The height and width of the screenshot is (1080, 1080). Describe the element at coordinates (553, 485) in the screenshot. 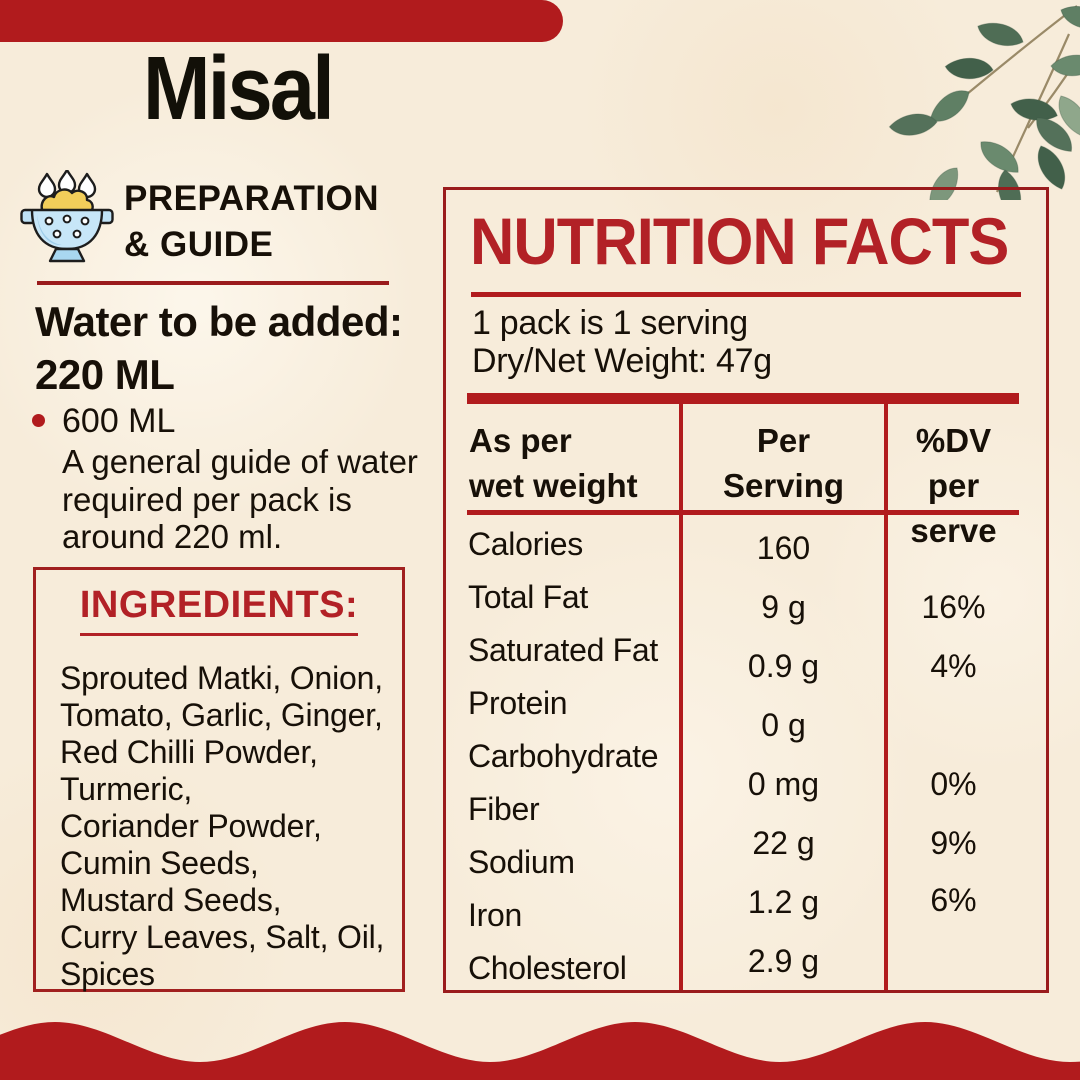

I see `header-col1-line2: wet weight` at that location.